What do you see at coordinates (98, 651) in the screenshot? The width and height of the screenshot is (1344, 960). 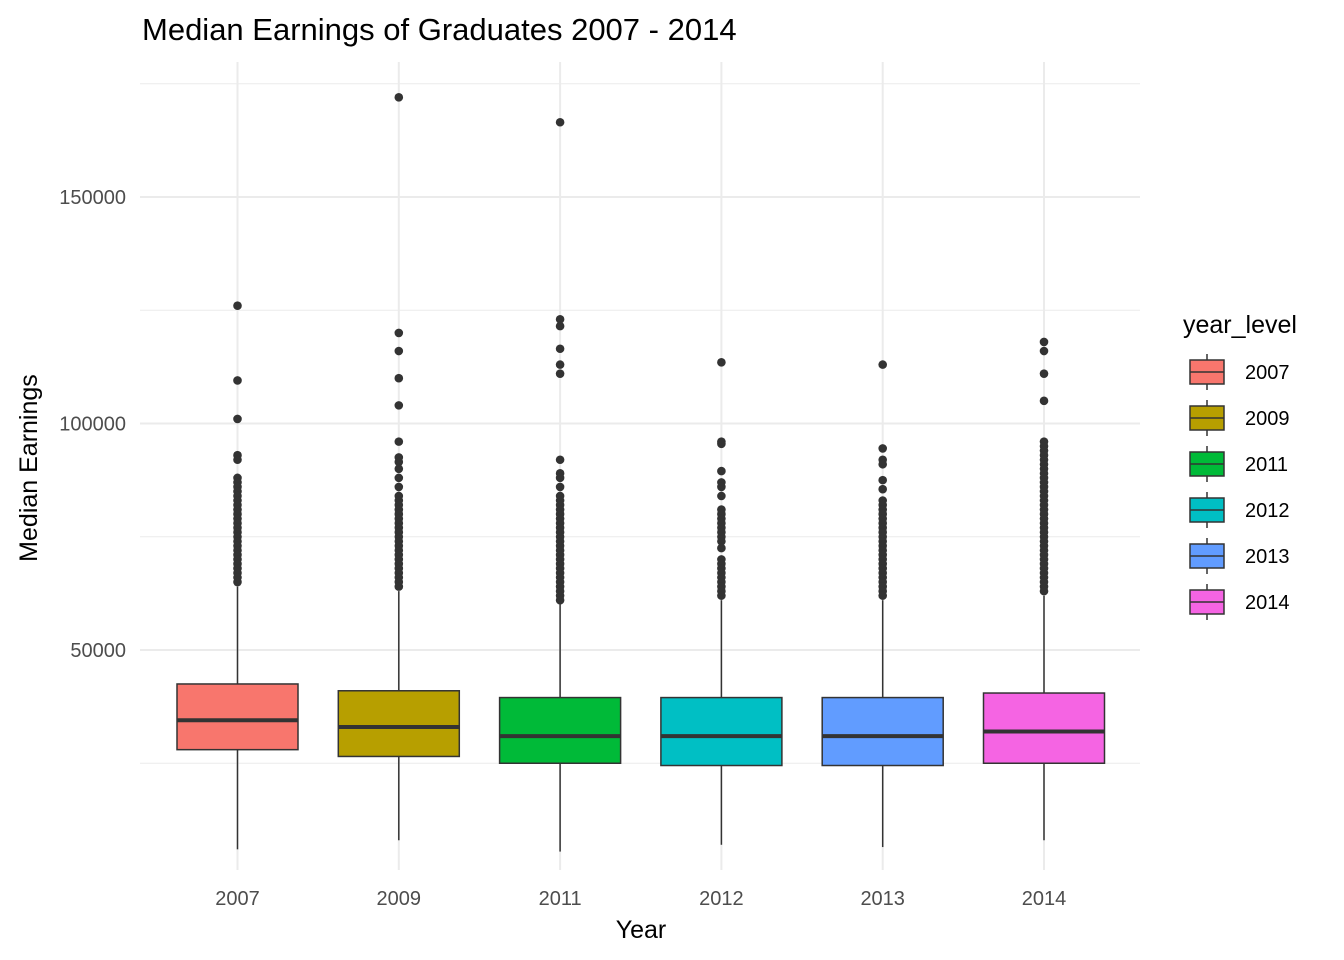 I see `y-tick-label: 50000` at bounding box center [98, 651].